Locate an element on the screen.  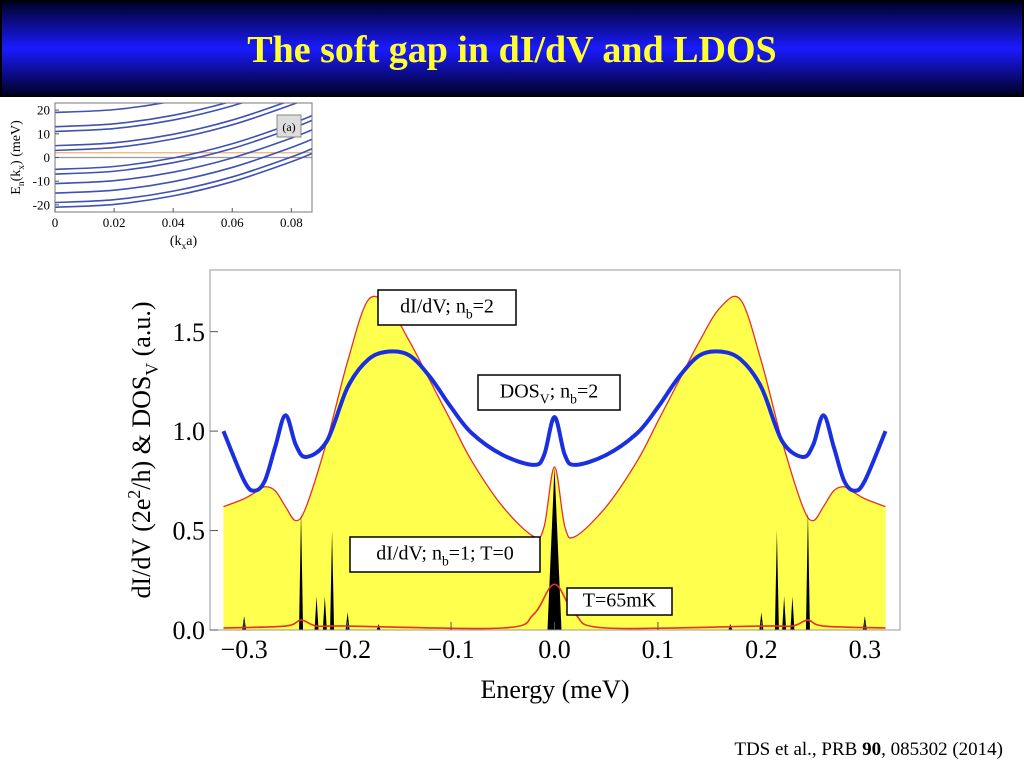
text-part: ; n is located at coordinates (560, 392).